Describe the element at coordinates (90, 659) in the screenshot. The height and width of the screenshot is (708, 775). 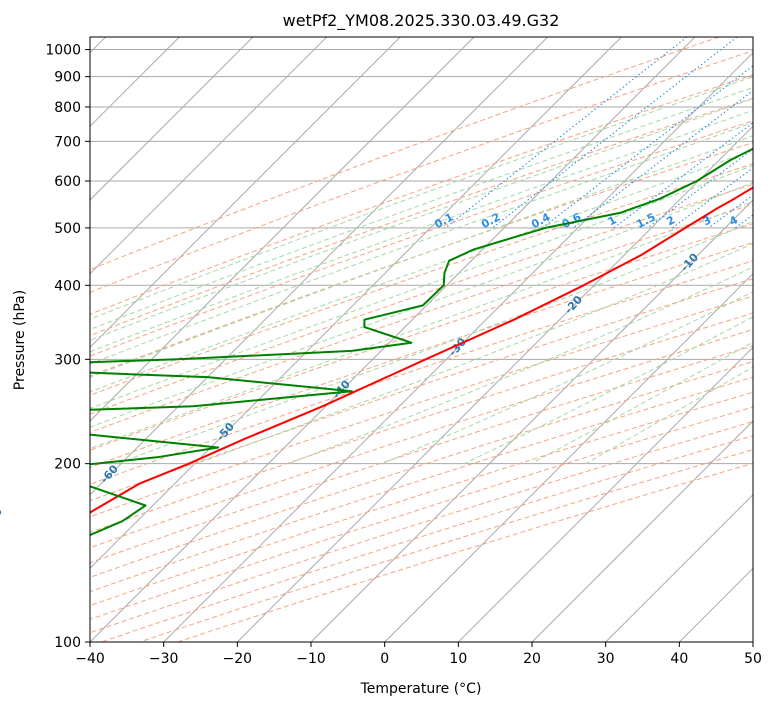
I see `x-tick-label: −40` at that location.